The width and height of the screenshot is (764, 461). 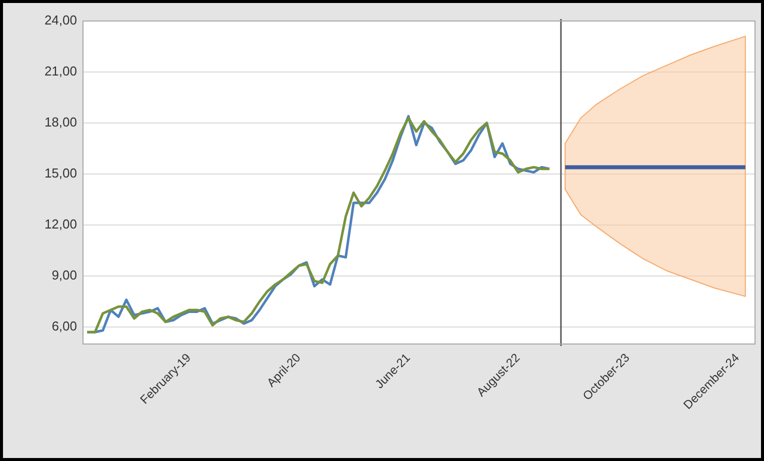 What do you see at coordinates (60, 122) in the screenshot?
I see `y-tick-label: 18,00` at bounding box center [60, 122].